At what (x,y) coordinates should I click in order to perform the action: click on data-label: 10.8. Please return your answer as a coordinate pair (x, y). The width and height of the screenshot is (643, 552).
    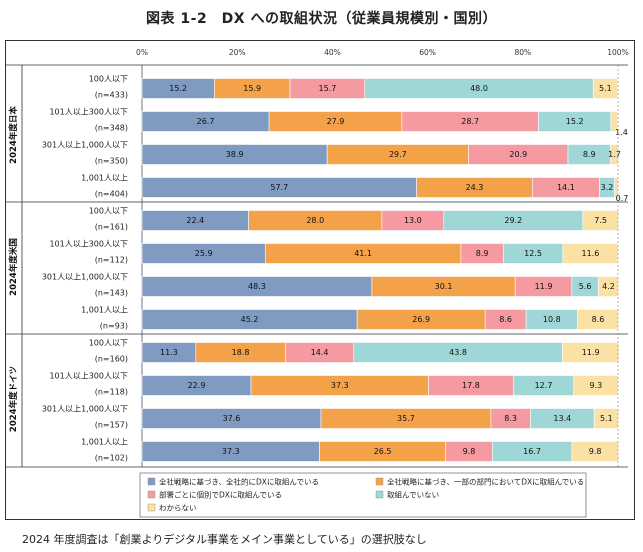
    Looking at the image, I should click on (552, 319).